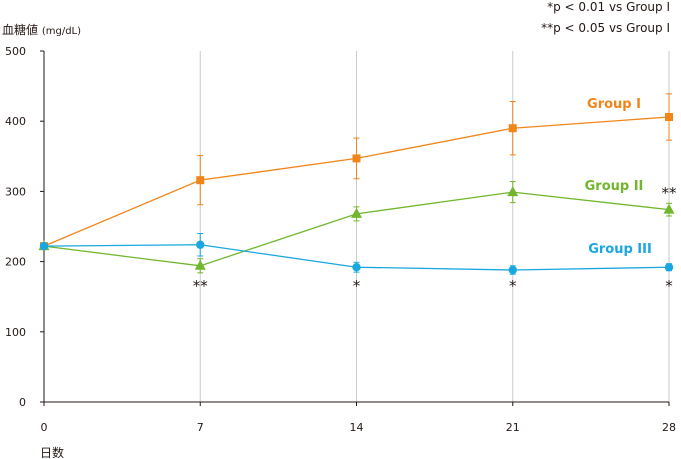 Image resolution: width=681 pixels, height=459 pixels. I want to click on series-label-3: Group III, so click(620, 249).